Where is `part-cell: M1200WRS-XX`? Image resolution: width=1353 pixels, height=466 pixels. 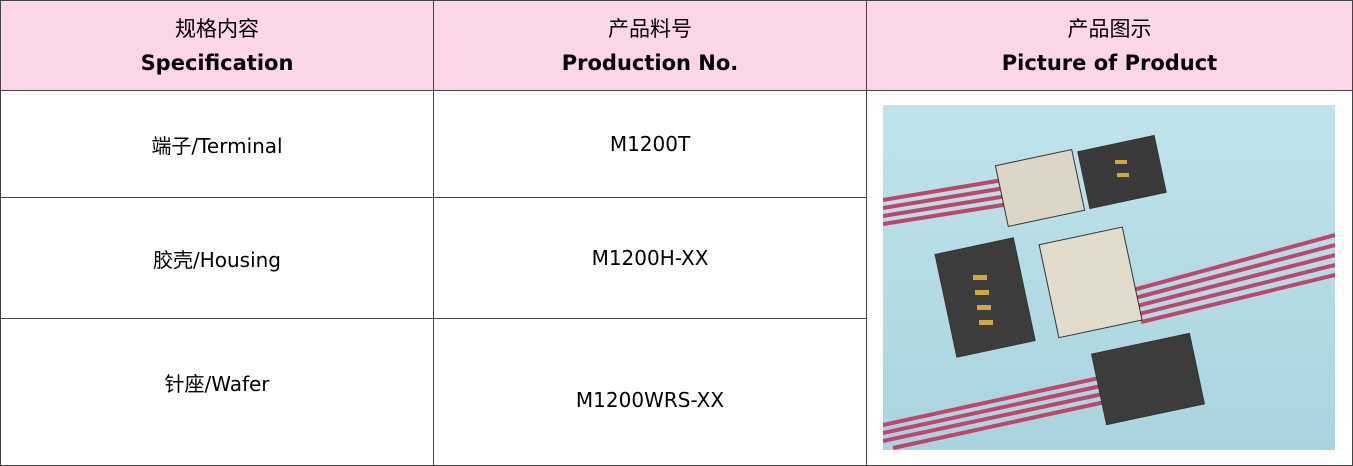
part-cell: M1200WRS-XX is located at coordinates (650, 392).